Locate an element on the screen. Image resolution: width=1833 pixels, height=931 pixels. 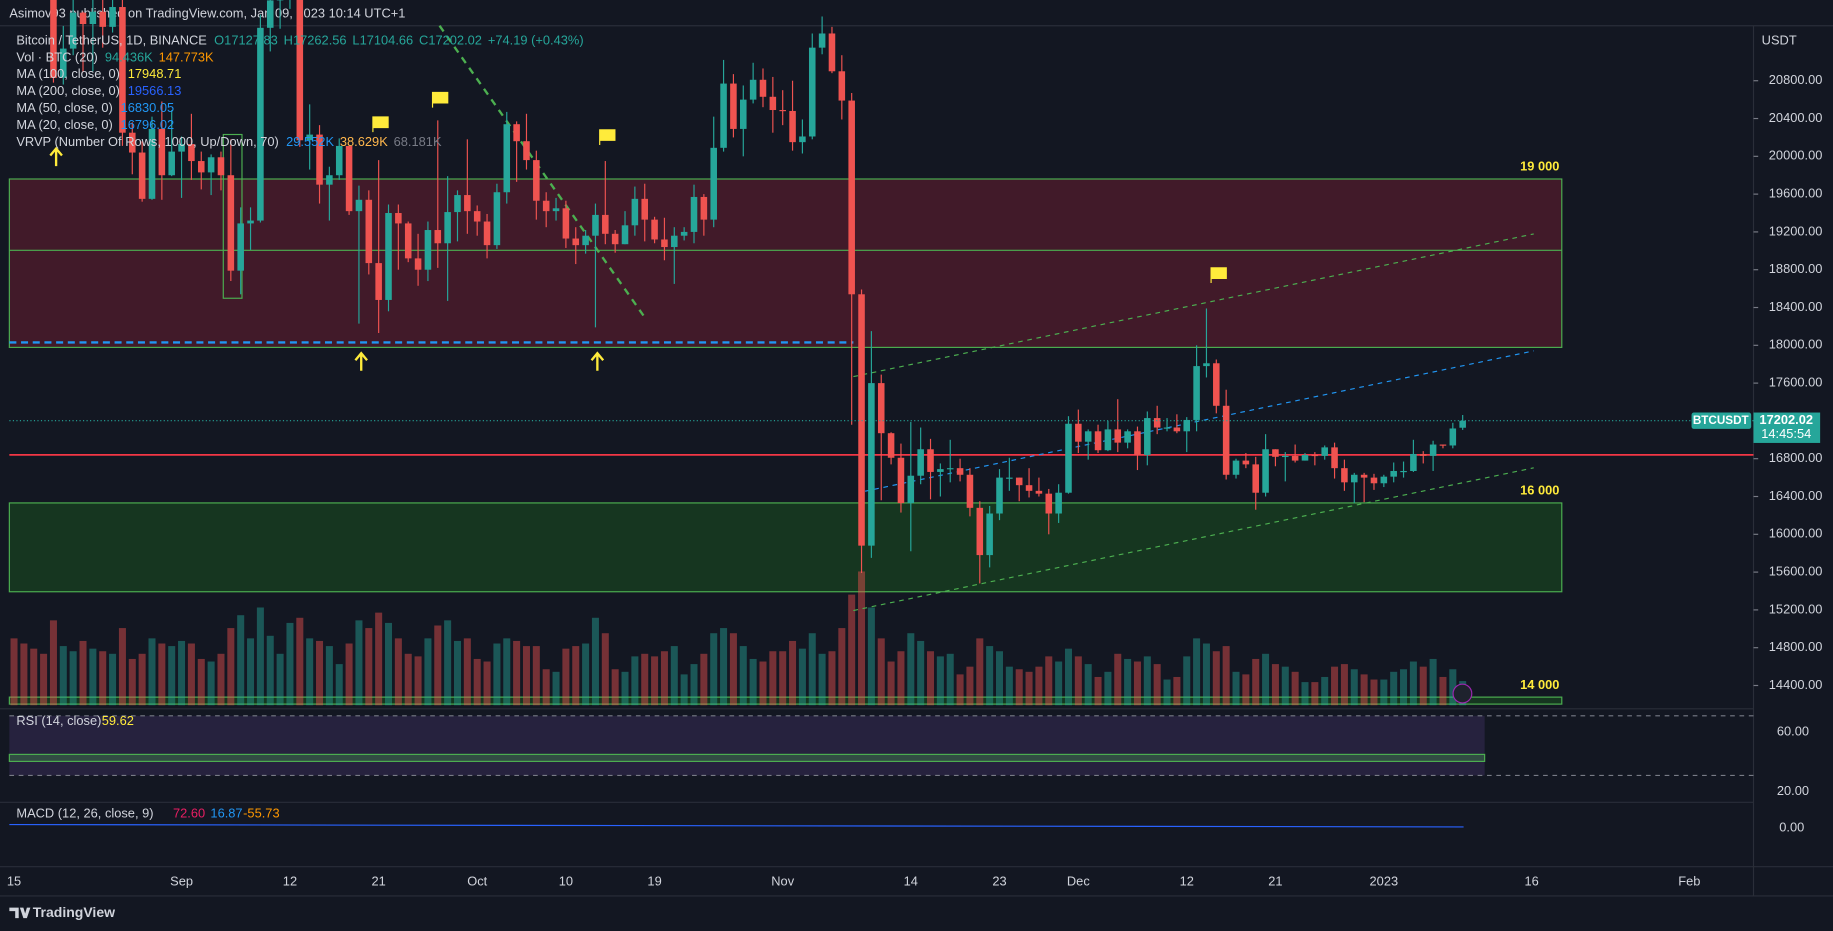
macd-label: MACD (12, 26, close, 9) is located at coordinates (84, 812).